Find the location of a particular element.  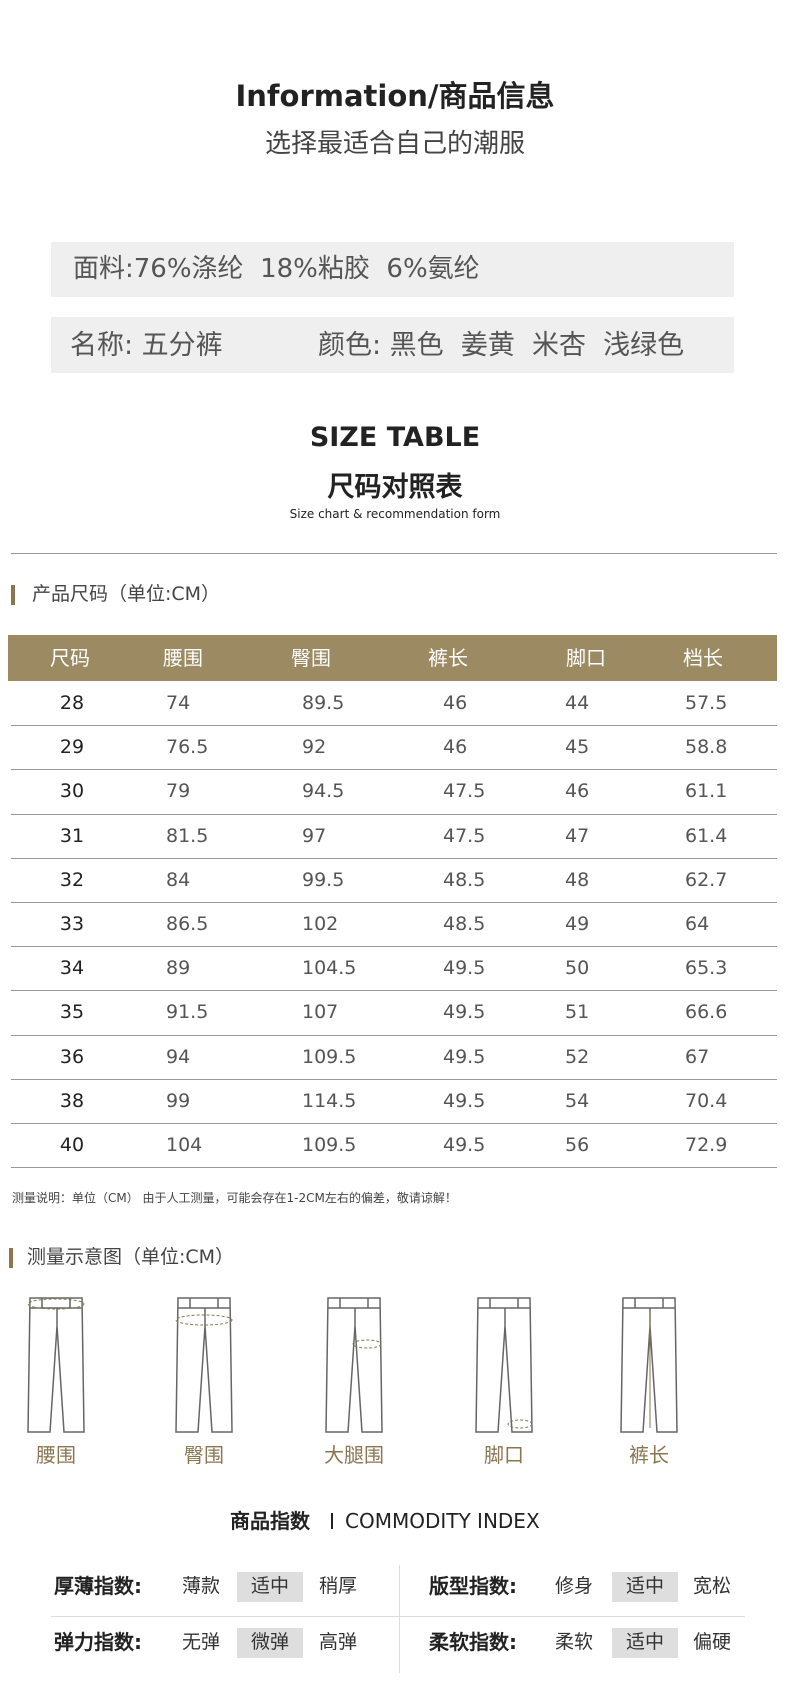

index-option: 无弹 is located at coordinates (200, 1642).